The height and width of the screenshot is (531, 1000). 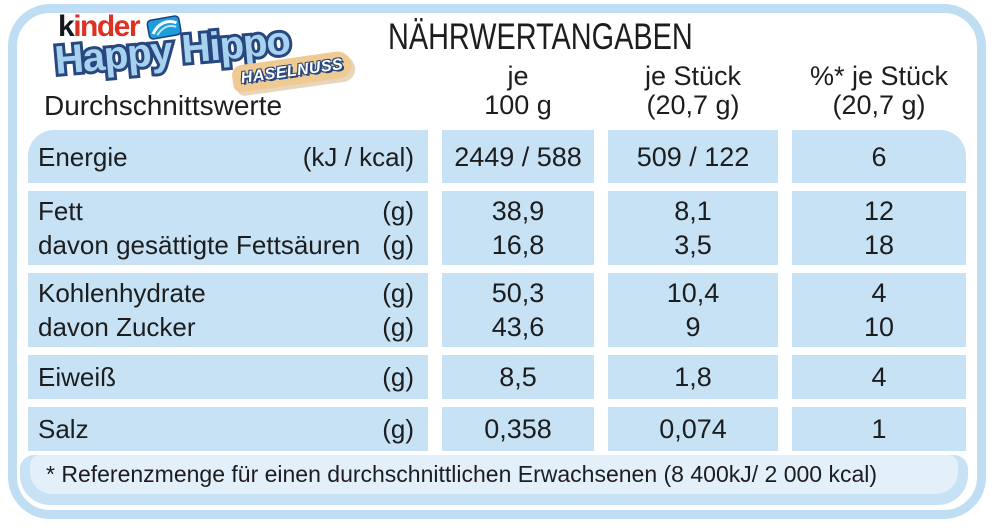 I want to click on kinder-chocolate-icon, so click(x=164, y=27).